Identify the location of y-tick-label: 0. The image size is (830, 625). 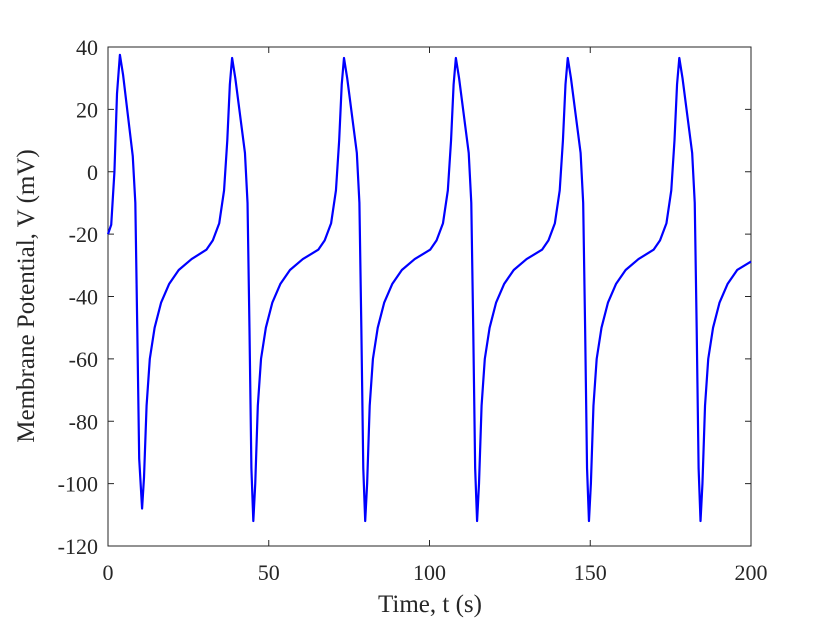
(92, 172).